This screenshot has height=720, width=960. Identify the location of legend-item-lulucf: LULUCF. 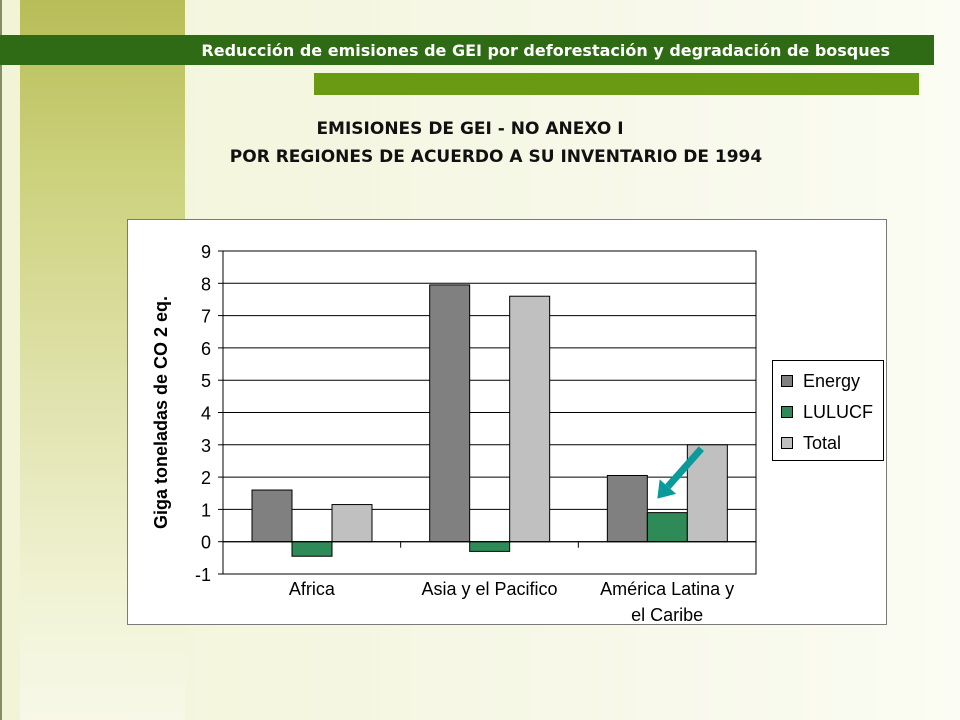
(827, 412).